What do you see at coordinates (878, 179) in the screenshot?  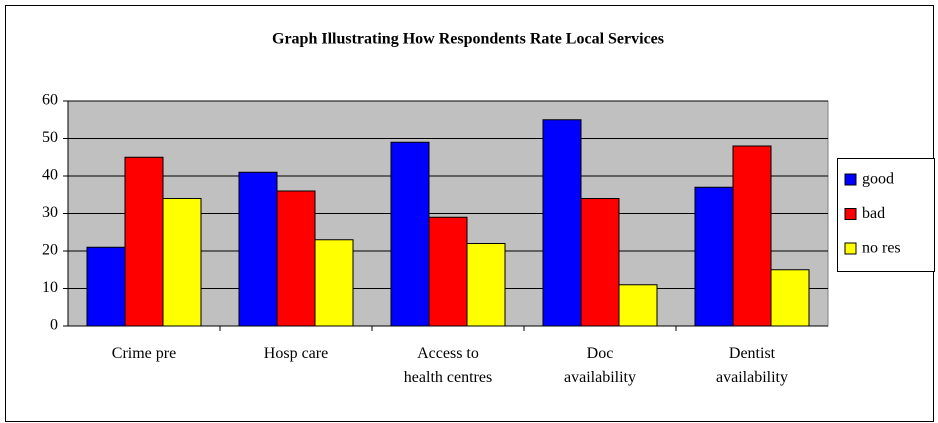 I see `legend-label: good` at bounding box center [878, 179].